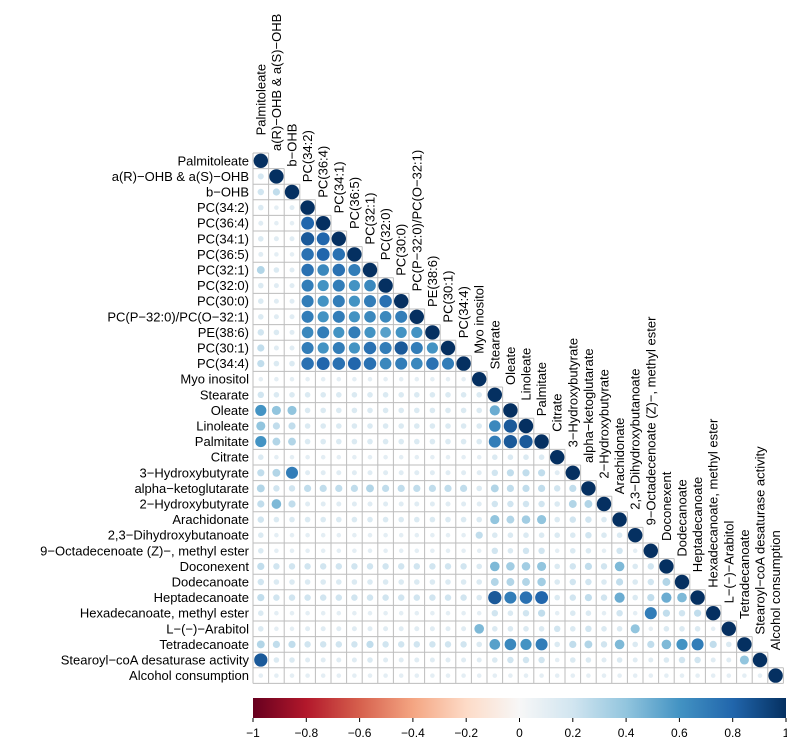 Image resolution: width=787 pixels, height=747 pixels. What do you see at coordinates (224, 394) in the screenshot?
I see `row-label: Stearate` at bounding box center [224, 394].